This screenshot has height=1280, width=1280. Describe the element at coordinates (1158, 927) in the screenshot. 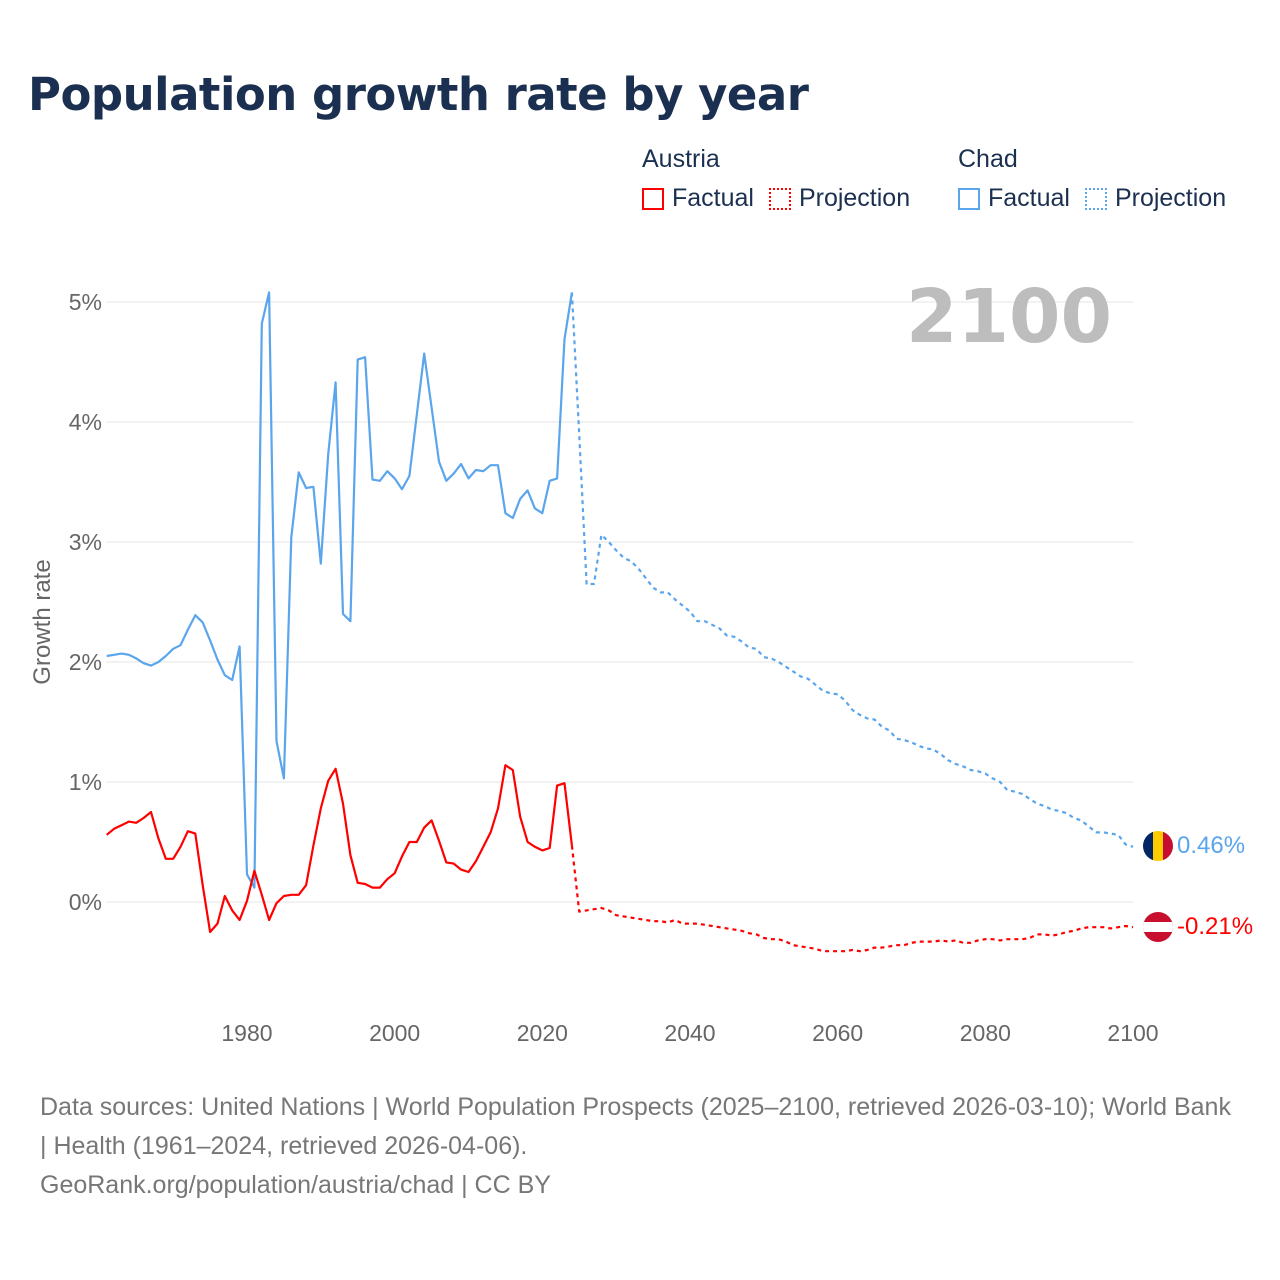

I see `austria-flag-icon` at that location.